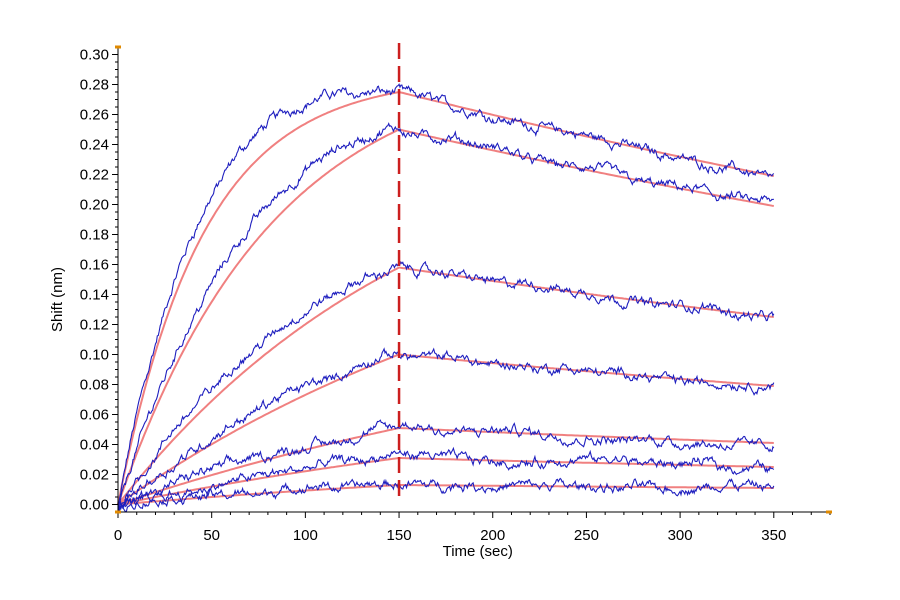 This screenshot has width=900, height=600. Describe the element at coordinates (94, 445) in the screenshot. I see `y-tick-label: 0.04` at that location.